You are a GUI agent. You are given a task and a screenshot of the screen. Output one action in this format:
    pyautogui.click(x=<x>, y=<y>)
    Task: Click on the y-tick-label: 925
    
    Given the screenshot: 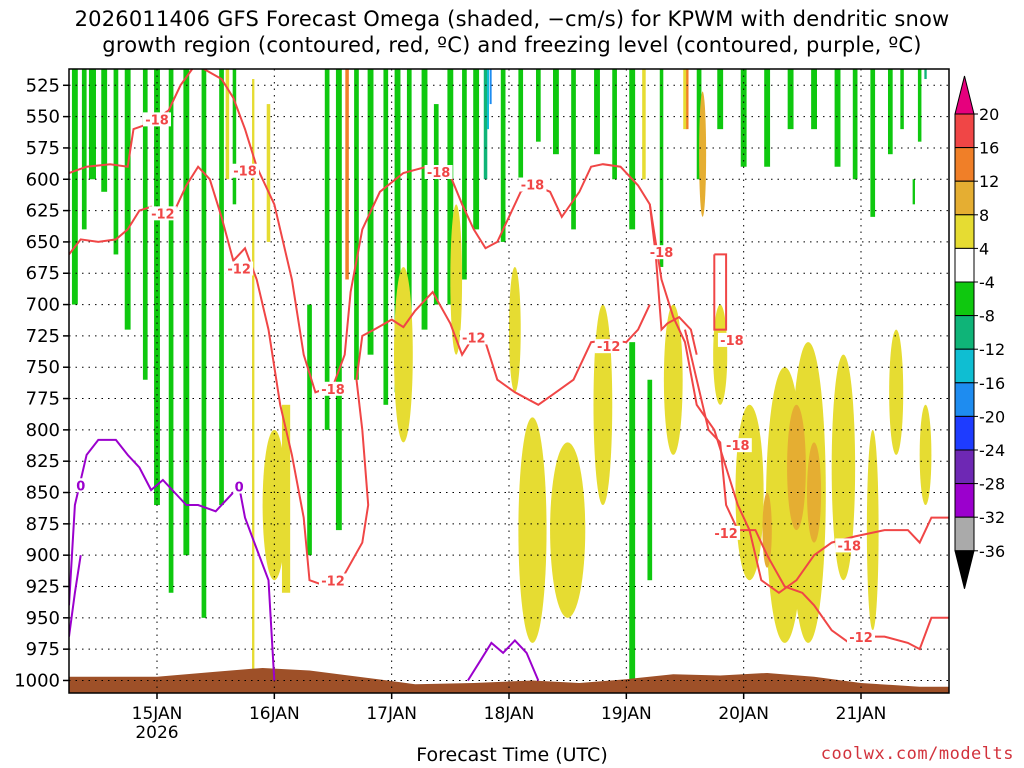 What is the action you would take?
    pyautogui.click(x=43, y=586)
    